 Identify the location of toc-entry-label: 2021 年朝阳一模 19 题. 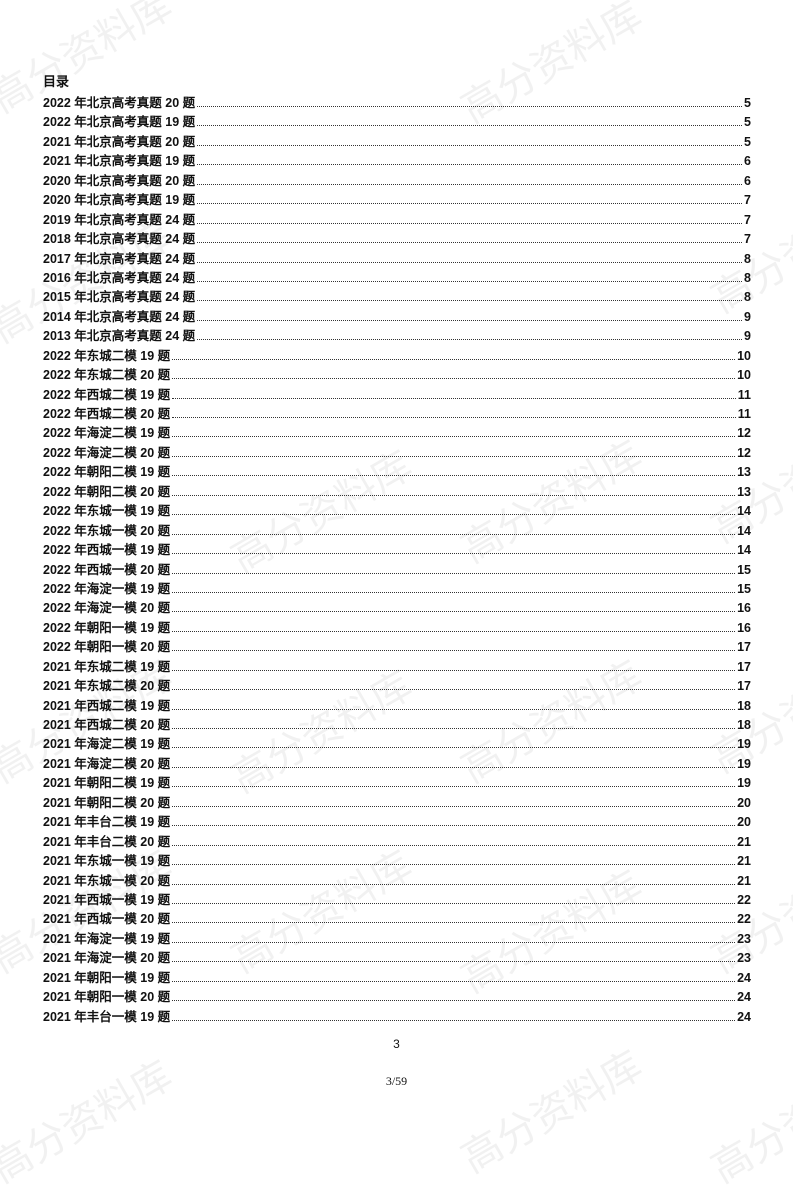
(107, 977).